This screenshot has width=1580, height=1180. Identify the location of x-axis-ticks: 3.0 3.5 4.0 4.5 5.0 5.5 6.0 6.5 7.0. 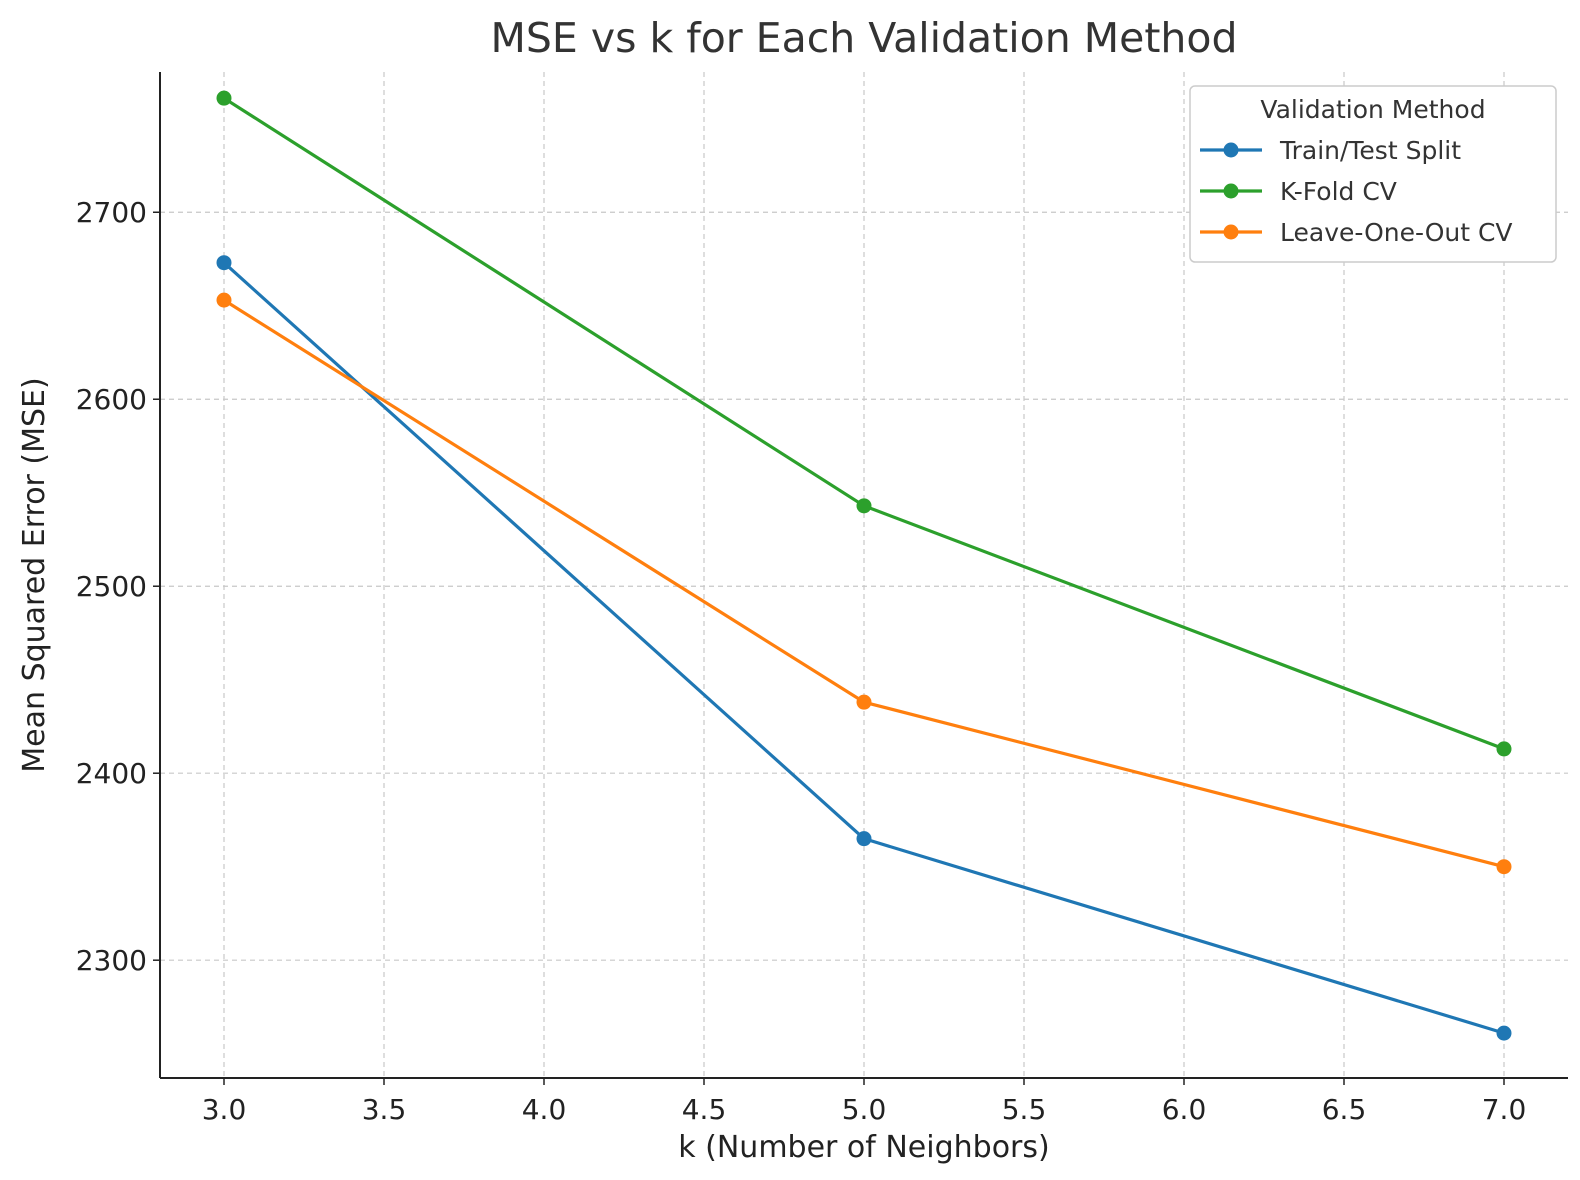
(864, 1102).